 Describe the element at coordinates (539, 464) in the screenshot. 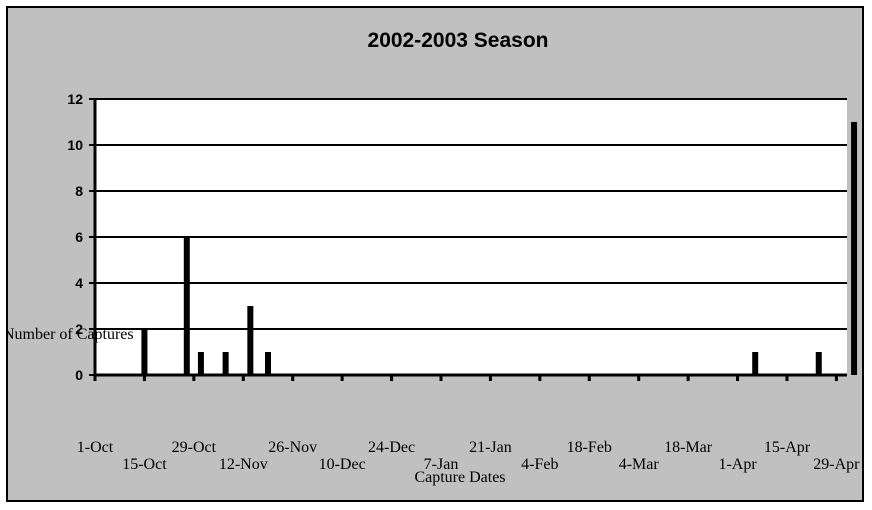

I see `x-tick-label: 4-Feb` at that location.